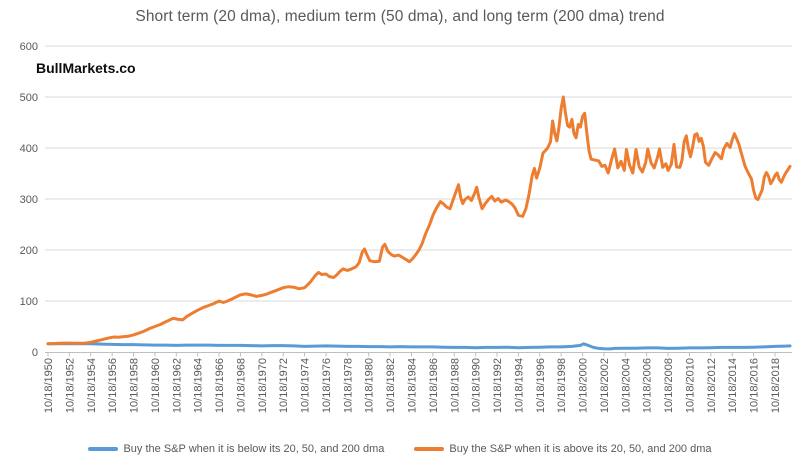 The width and height of the screenshot is (800, 462). I want to click on x-axis-label: 10/18/1960, so click(156, 385).